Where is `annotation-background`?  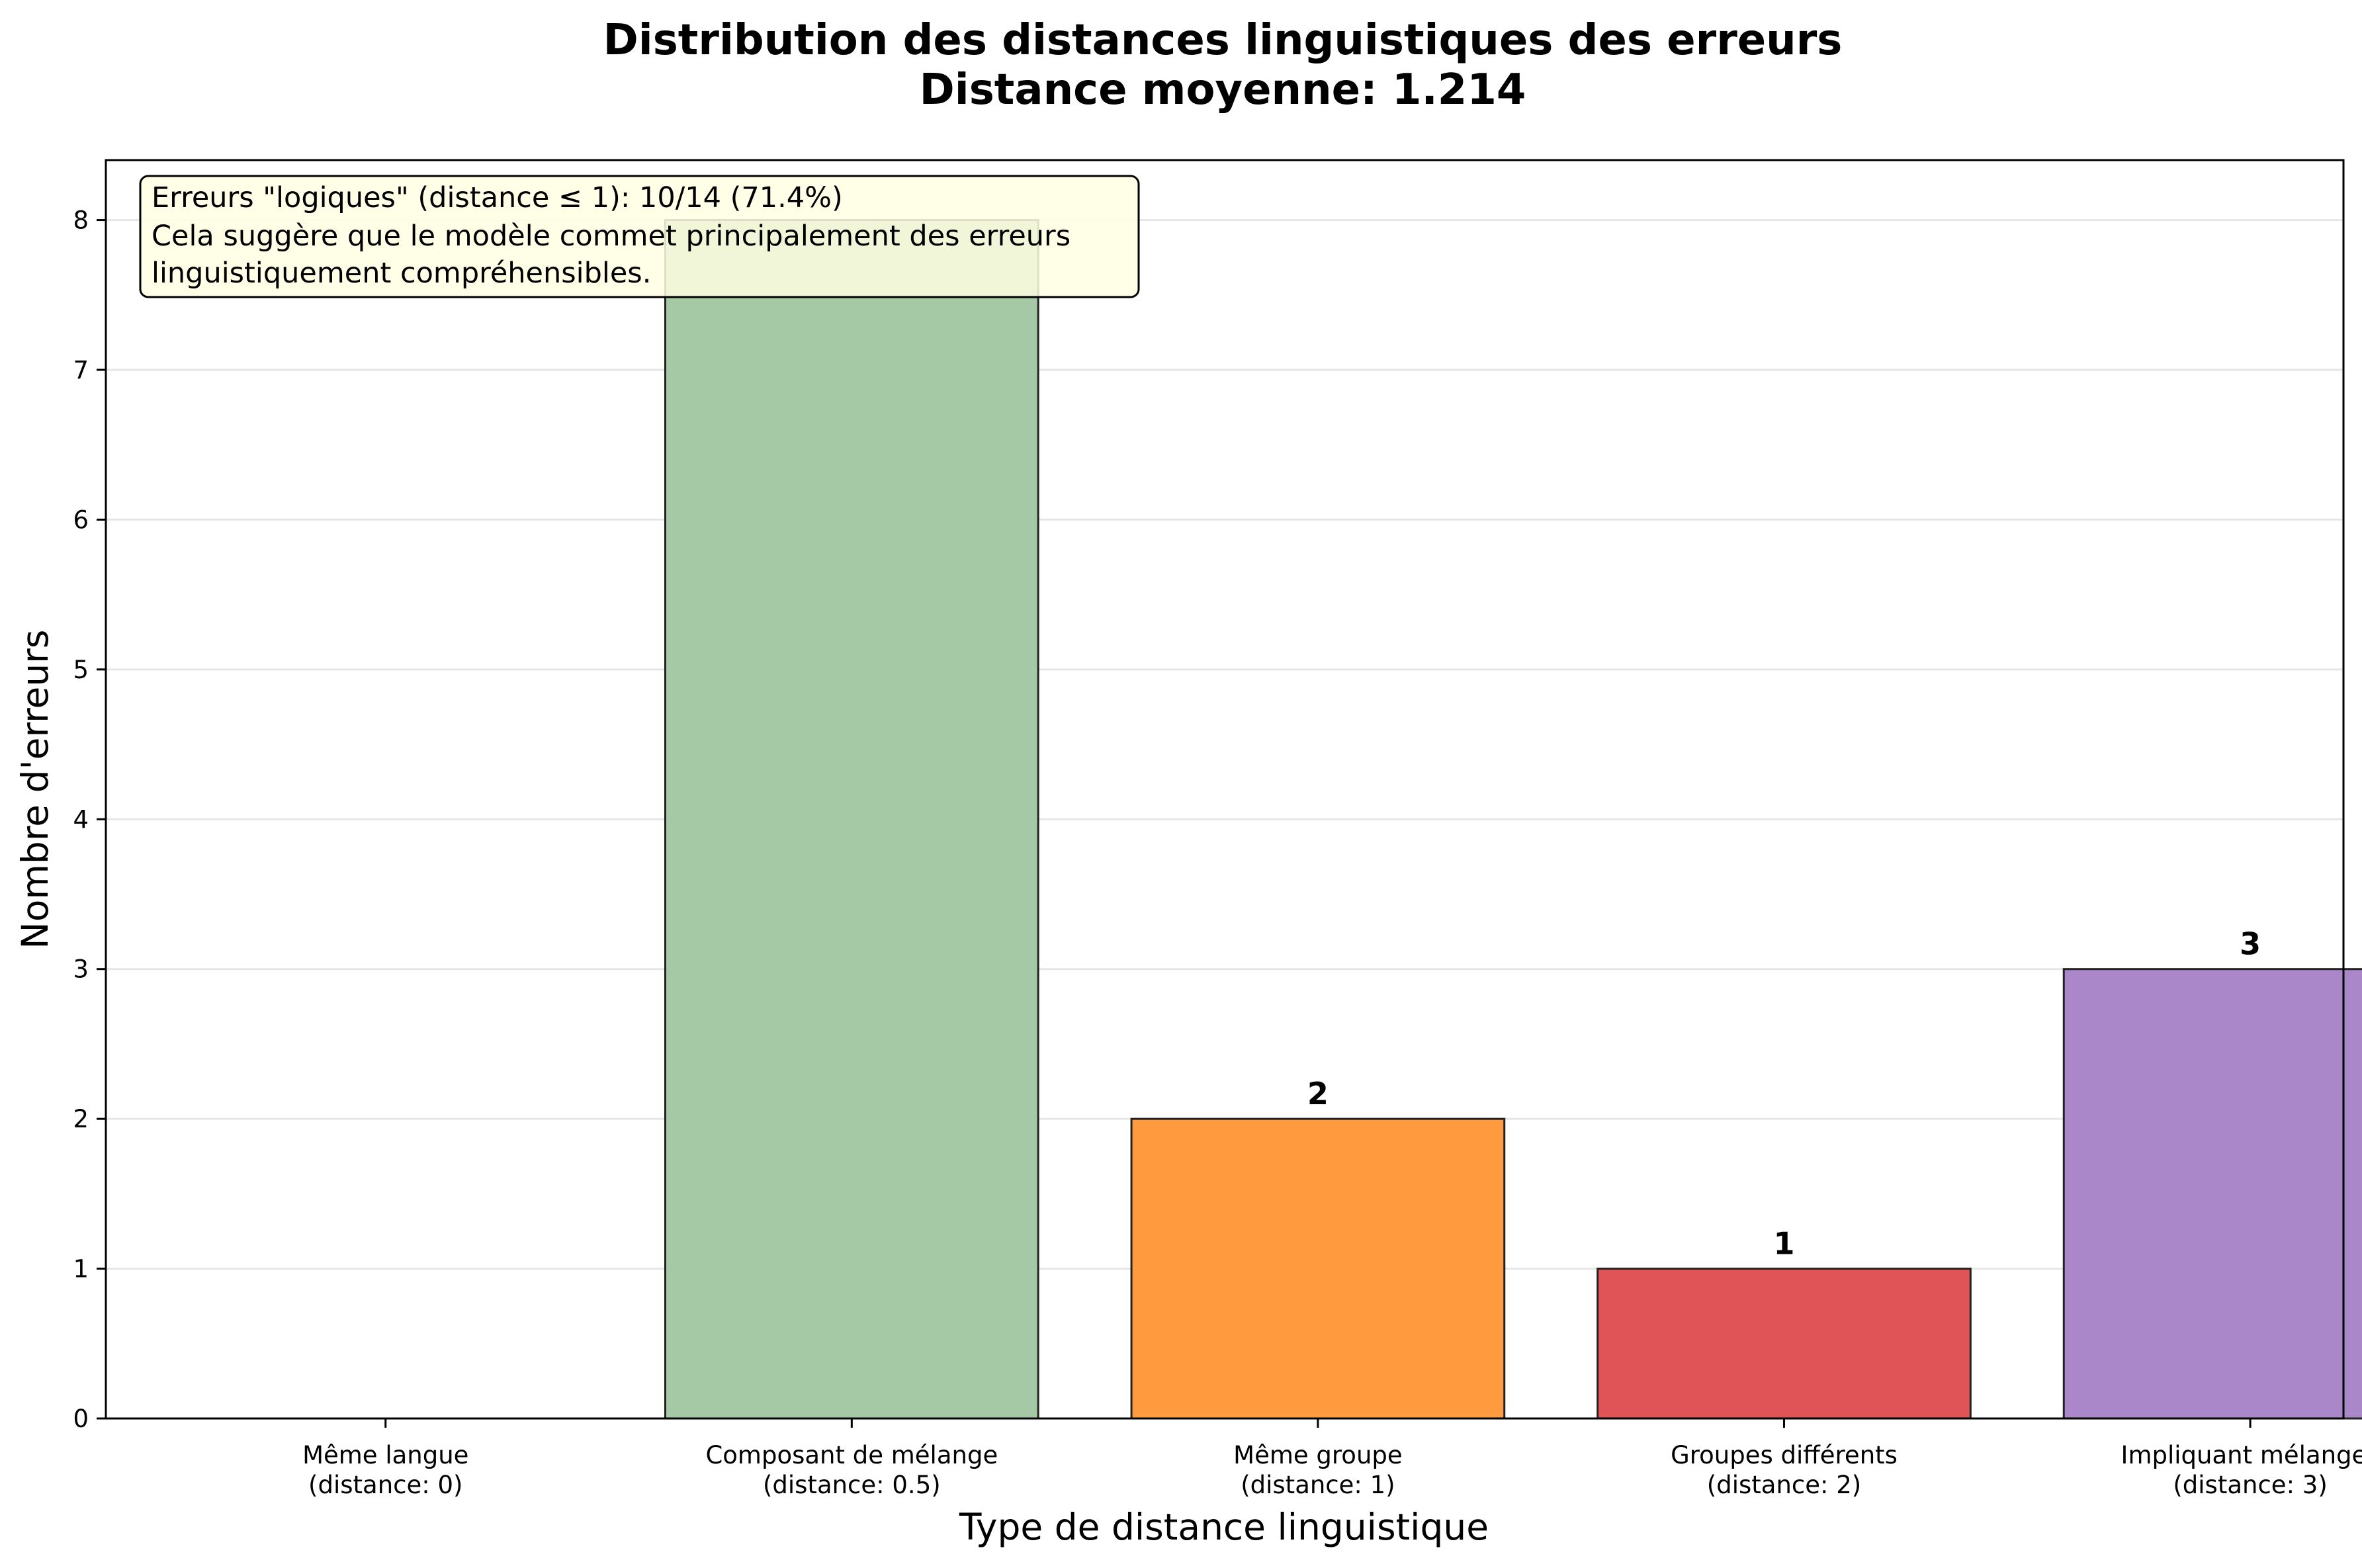 annotation-background is located at coordinates (639, 237).